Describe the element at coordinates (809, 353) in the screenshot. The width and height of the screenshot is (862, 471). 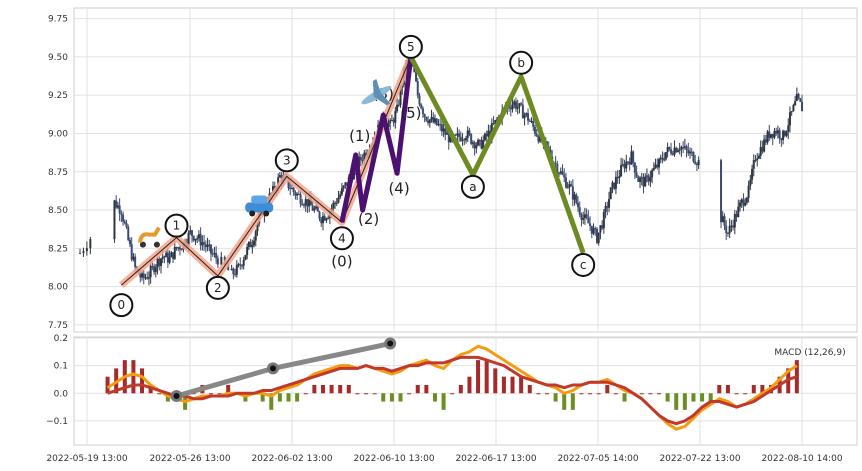
I see `macd-title: MACD (12,26,9)` at that location.